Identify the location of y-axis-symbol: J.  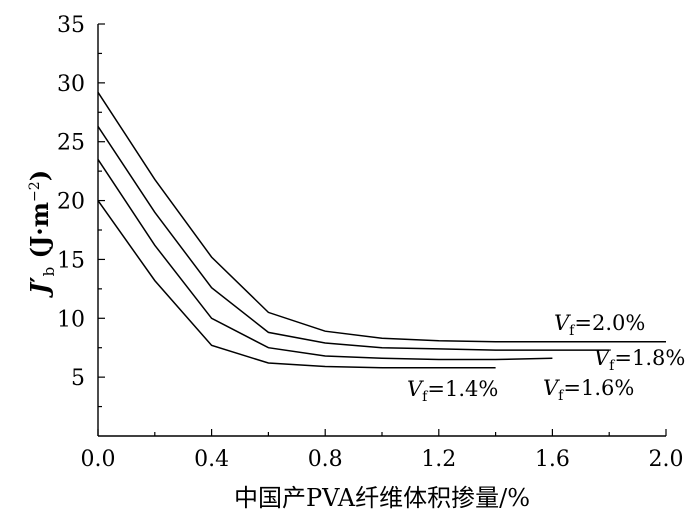
(39, 289).